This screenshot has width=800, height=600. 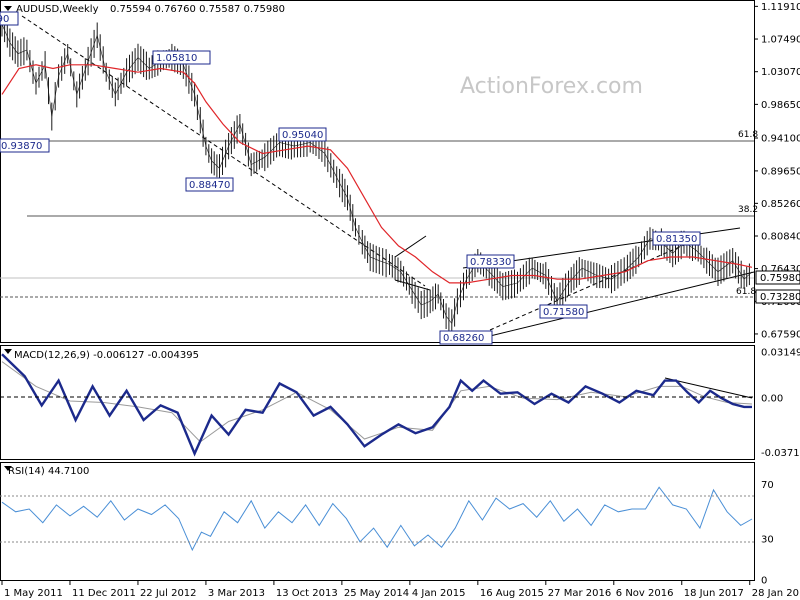 What do you see at coordinates (780, 171) in the screenshot?
I see `price-tick-label: 0.89650` at bounding box center [780, 171].